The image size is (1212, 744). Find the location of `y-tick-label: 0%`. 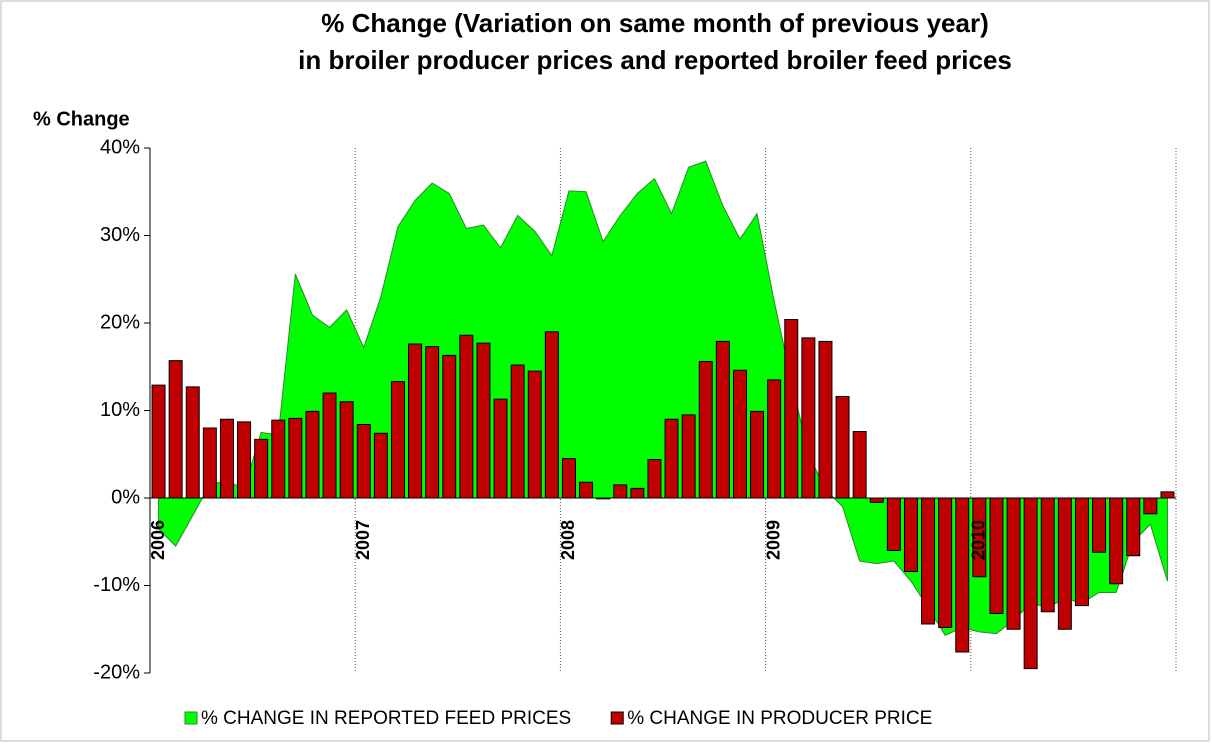

y-tick-label: 0% is located at coordinates (125, 497).